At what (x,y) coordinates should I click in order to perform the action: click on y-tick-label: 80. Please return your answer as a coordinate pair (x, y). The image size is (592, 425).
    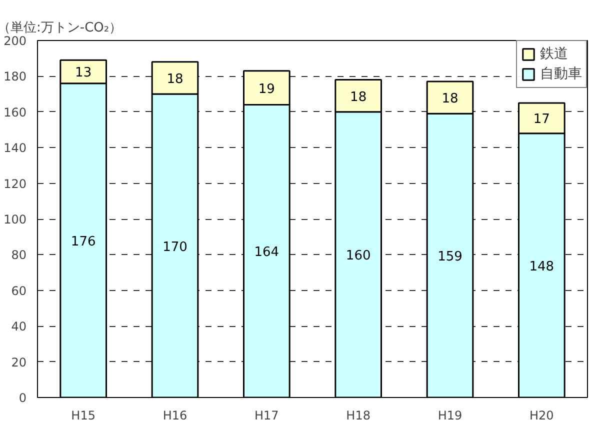
    Looking at the image, I should click on (19, 255).